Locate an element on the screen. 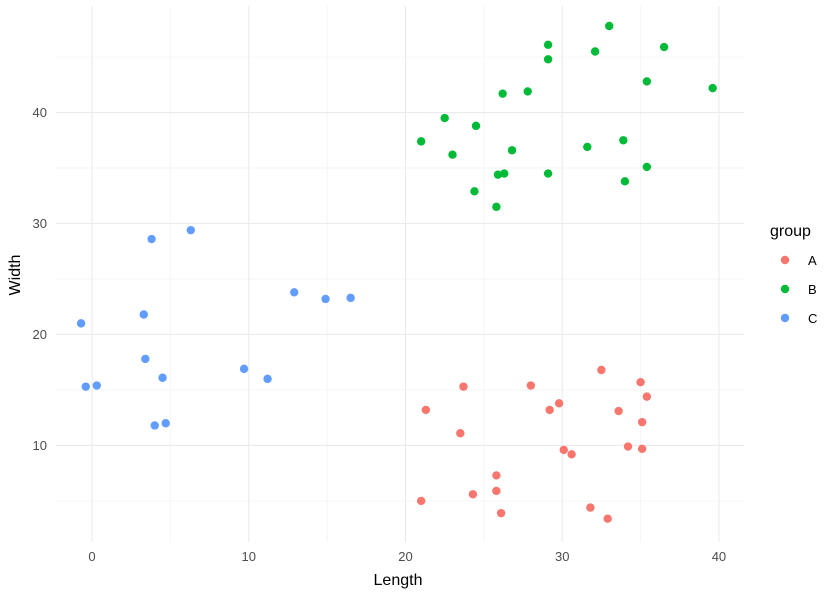 The height and width of the screenshot is (596, 836). legend-label-b: B is located at coordinates (812, 289).